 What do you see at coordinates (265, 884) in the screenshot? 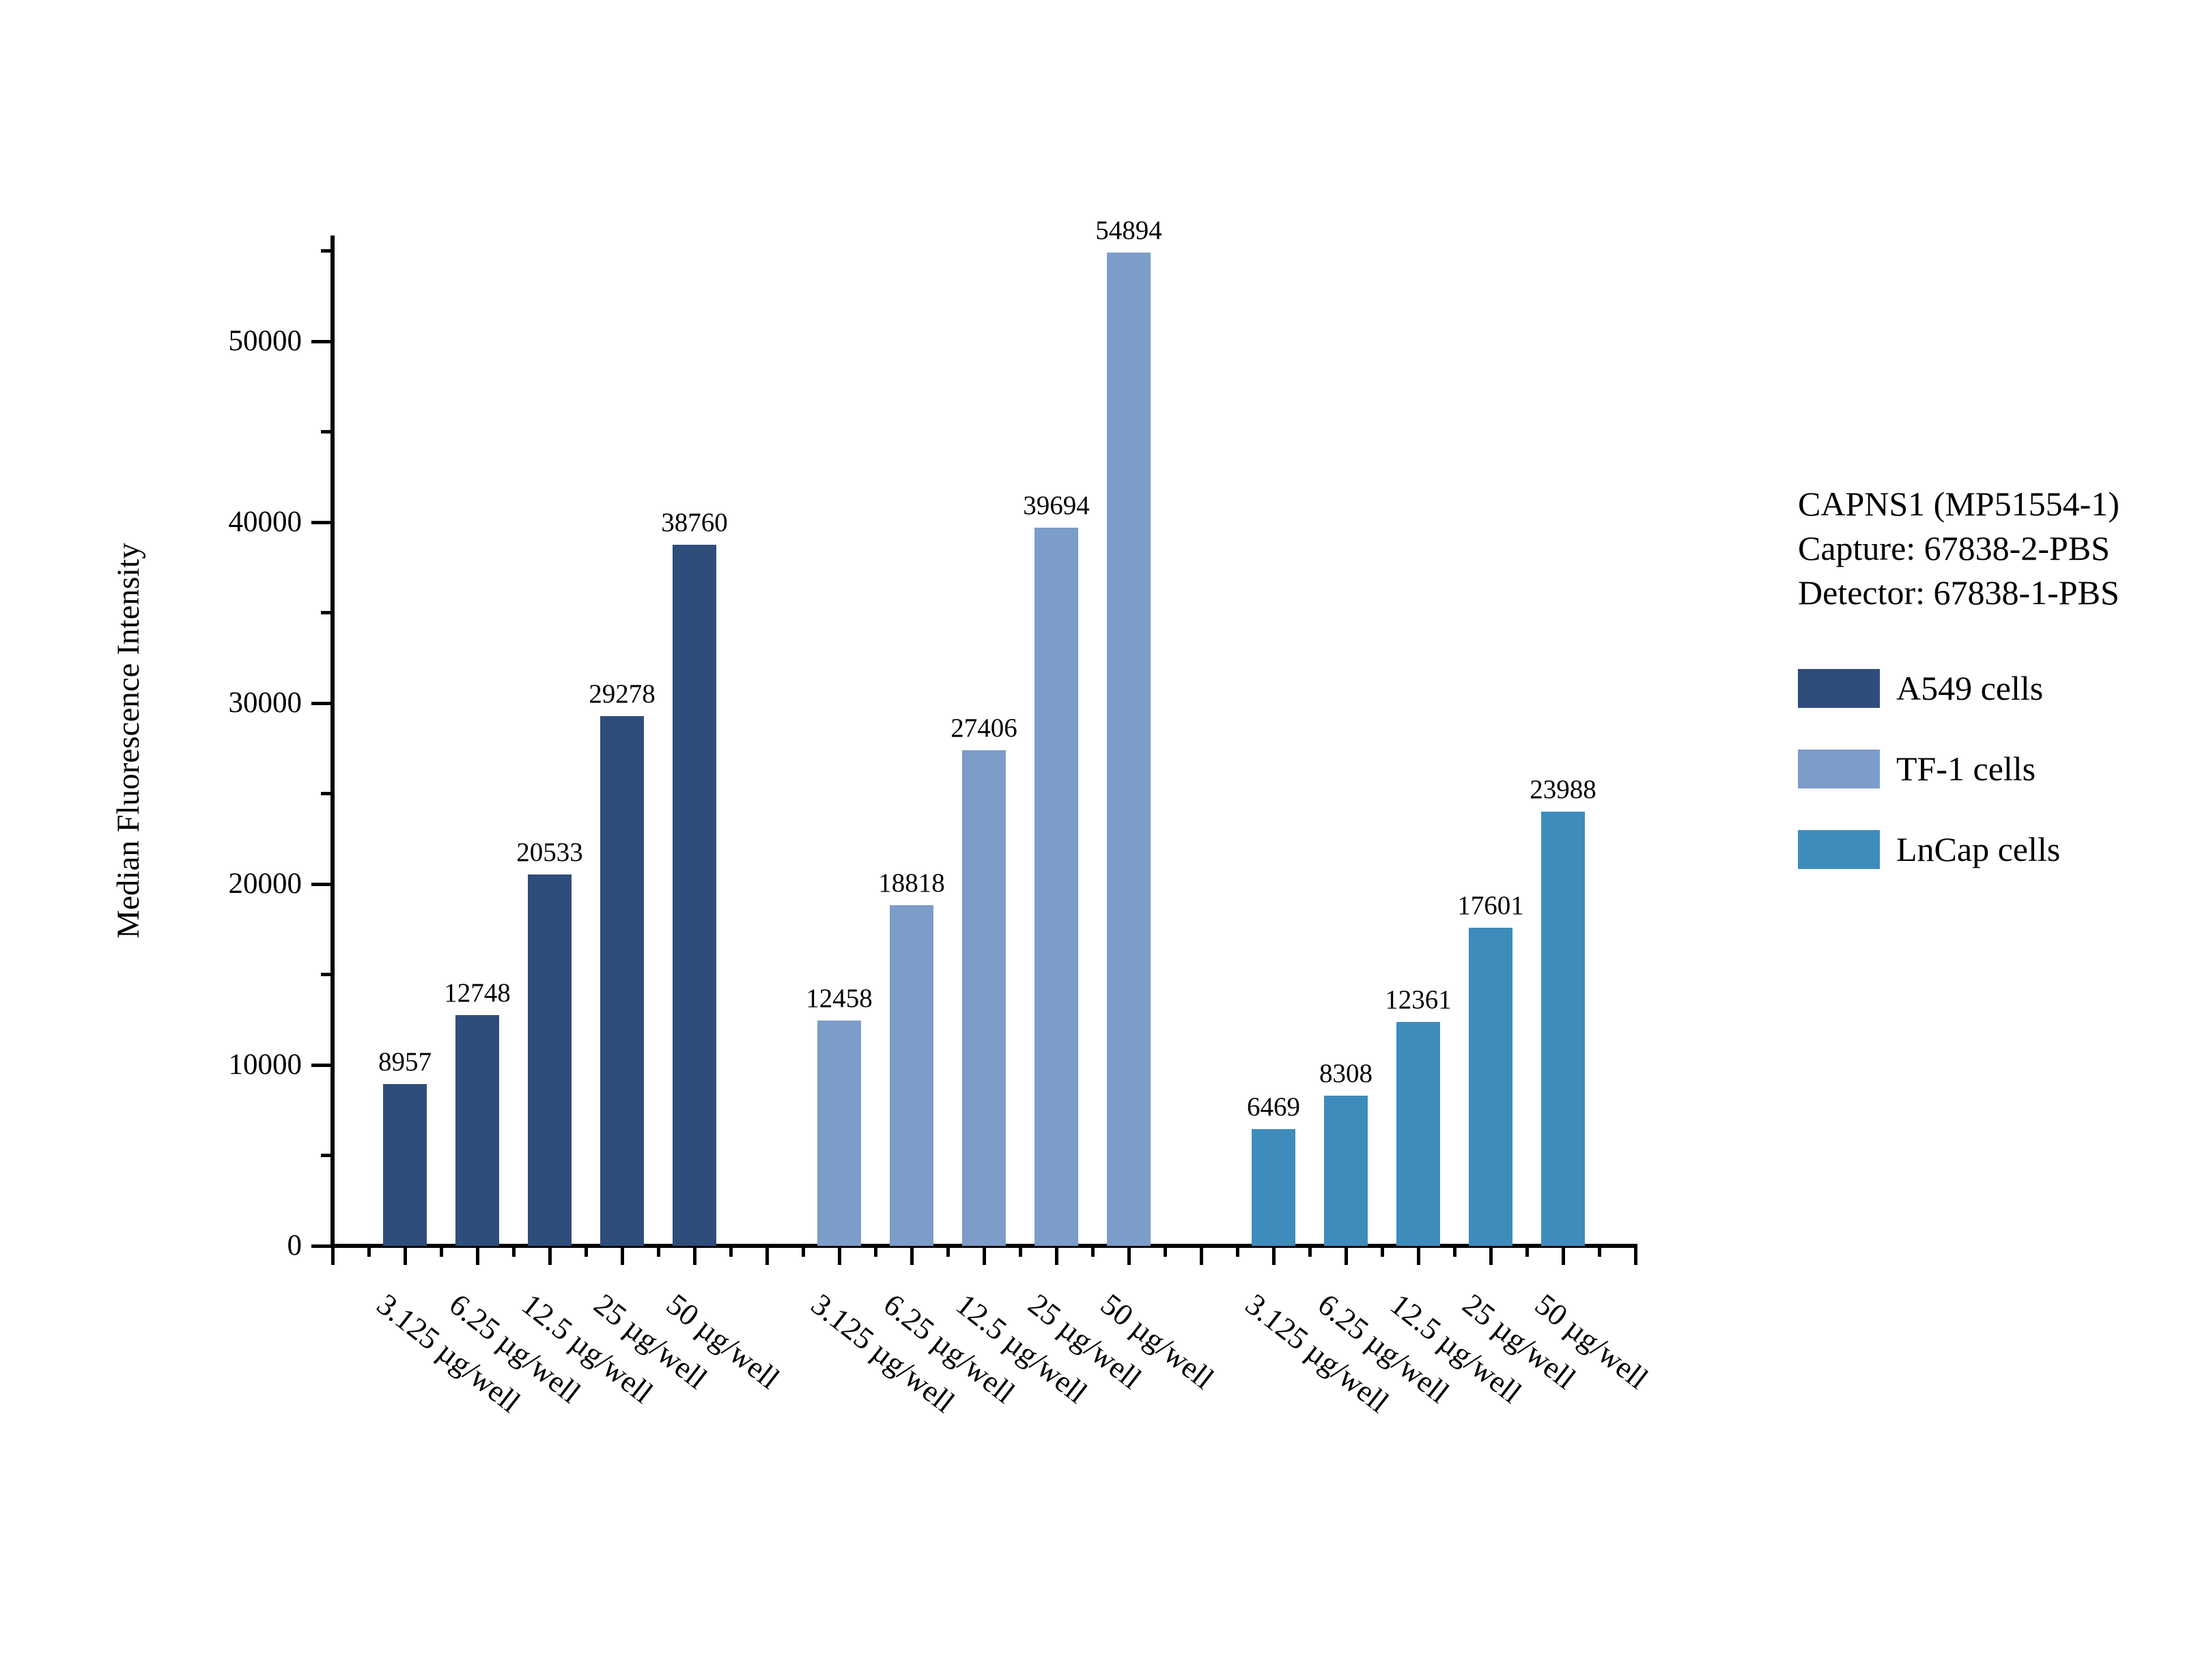
I see `y-tick-label: 20000` at bounding box center [265, 884].